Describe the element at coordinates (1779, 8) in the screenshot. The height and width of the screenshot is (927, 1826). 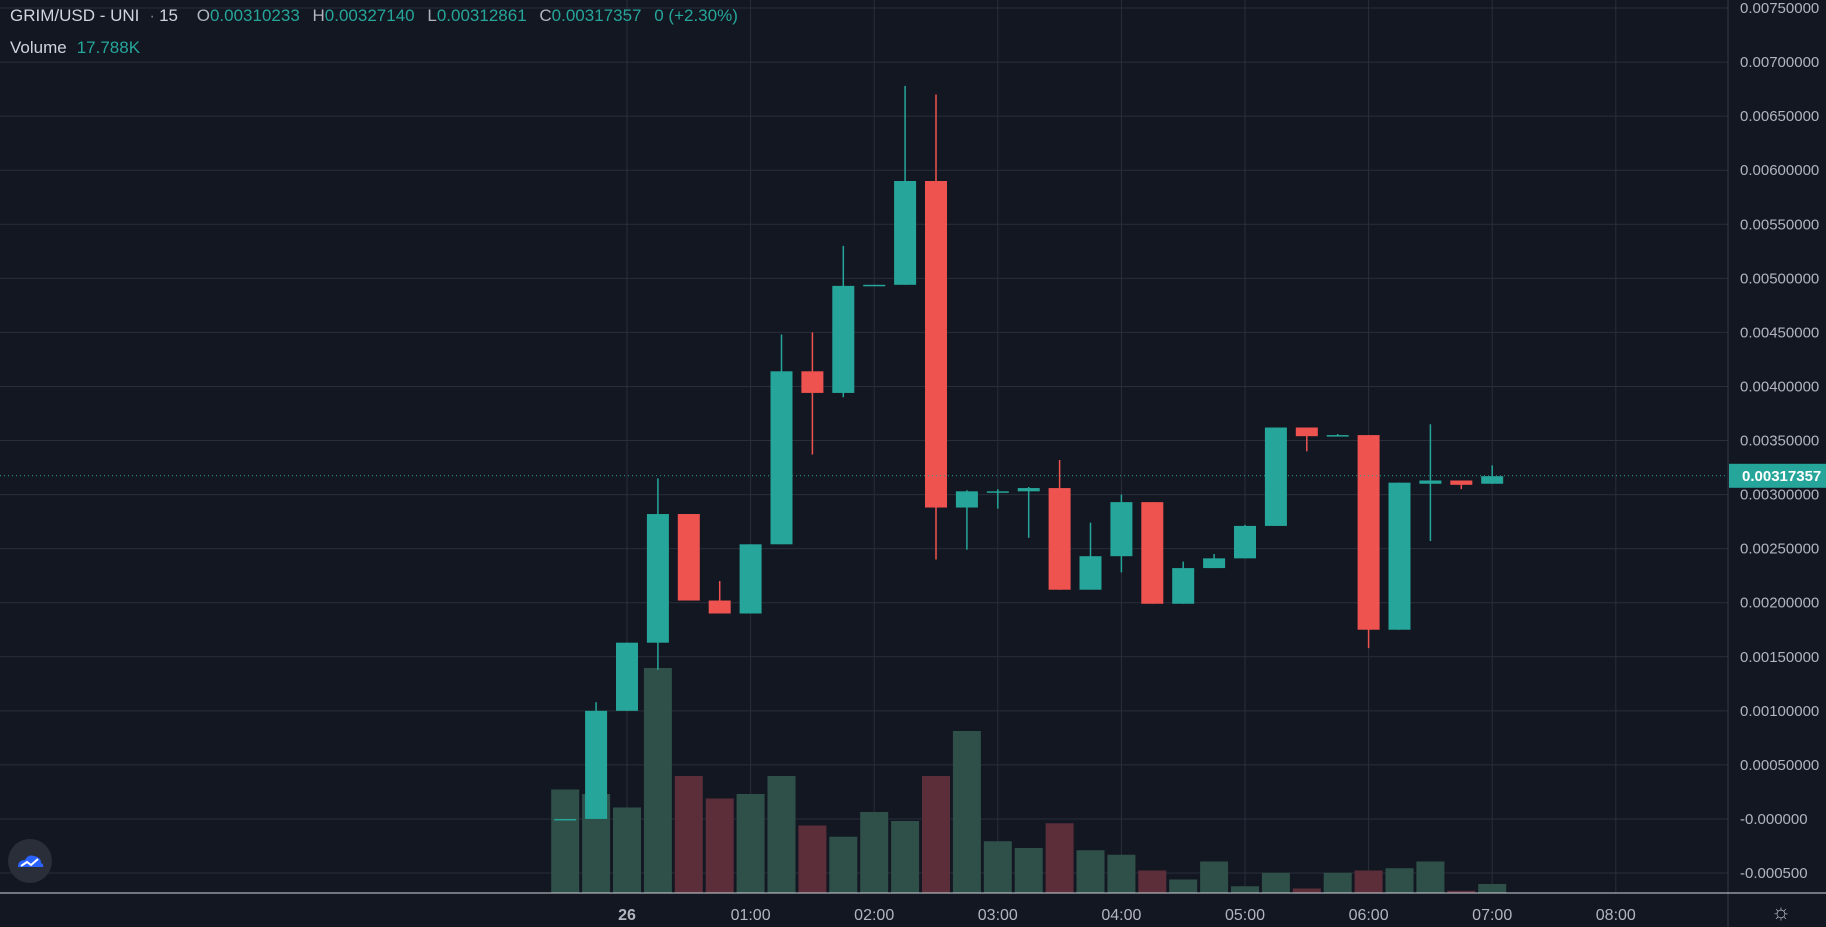
I see `price-tick-label: 0.00750000` at that location.